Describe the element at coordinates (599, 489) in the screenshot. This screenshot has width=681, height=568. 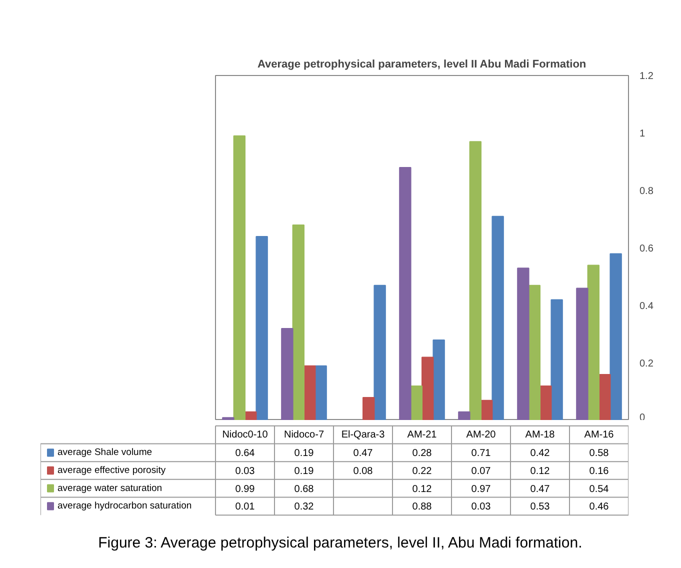
I see `data-label: 0.54` at that location.